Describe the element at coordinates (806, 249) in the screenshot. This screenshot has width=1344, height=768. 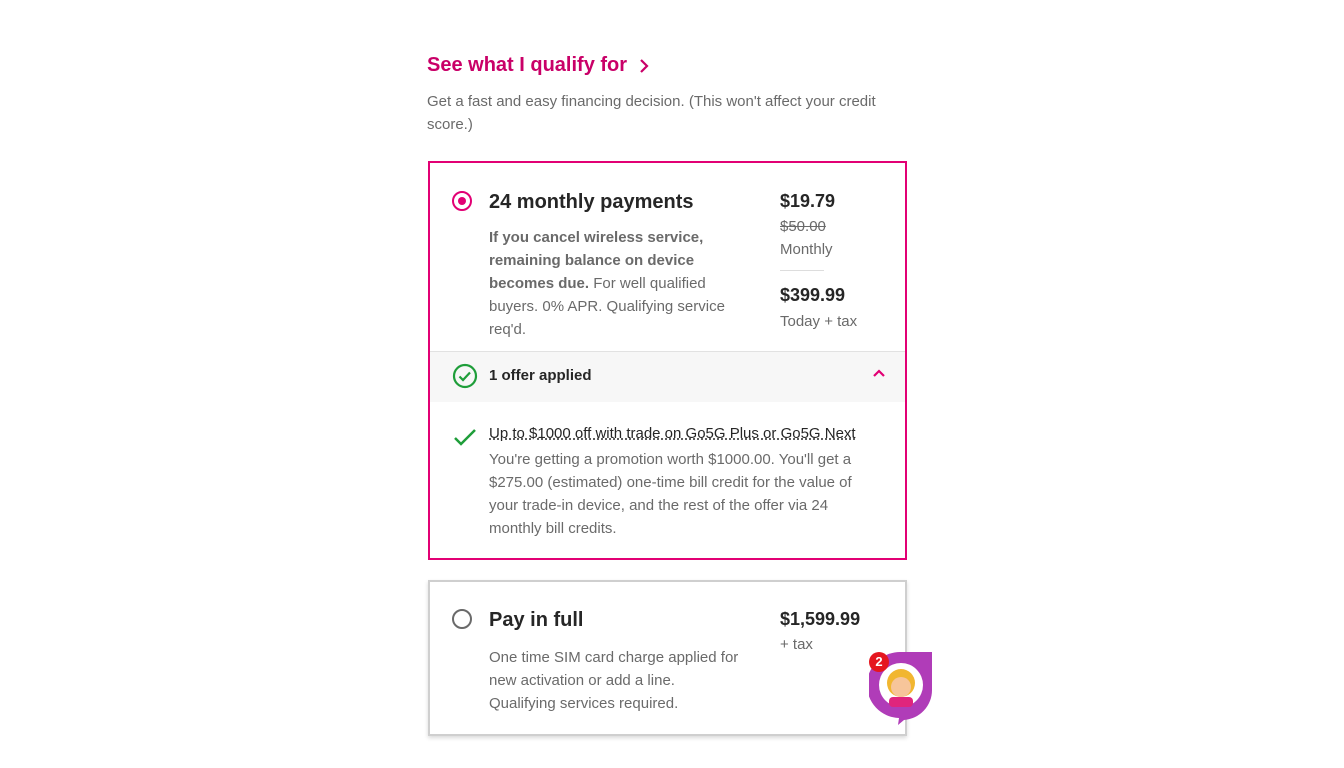
I see `monthly-label: Monthly` at that location.